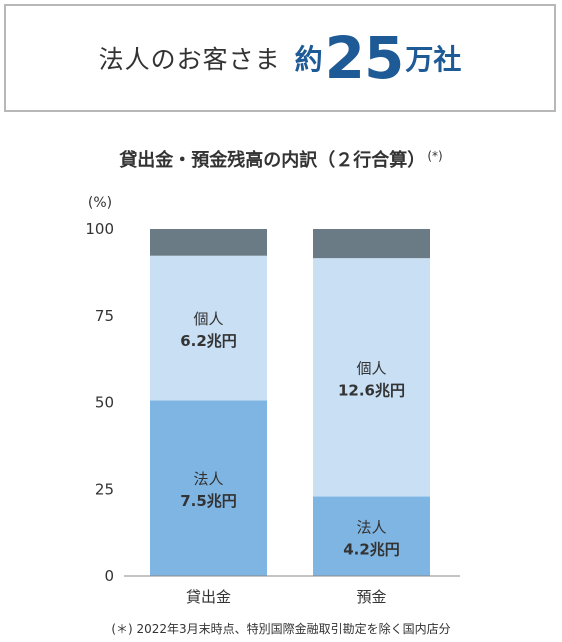 This screenshot has width=562, height=642. What do you see at coordinates (371, 549) in the screenshot?
I see `segment-value-label: 4.2兆円` at bounding box center [371, 549].